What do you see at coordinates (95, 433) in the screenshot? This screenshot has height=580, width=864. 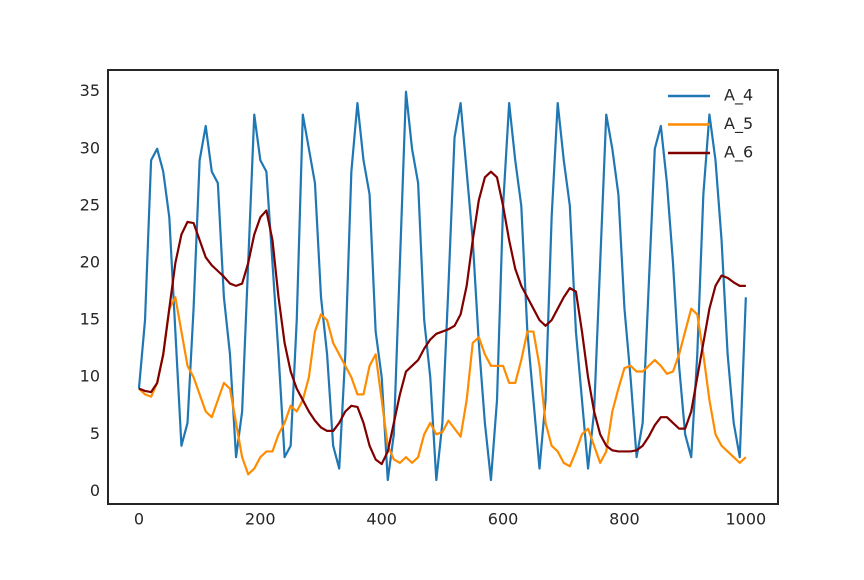 I see `y-tick-label: 5` at bounding box center [95, 433].